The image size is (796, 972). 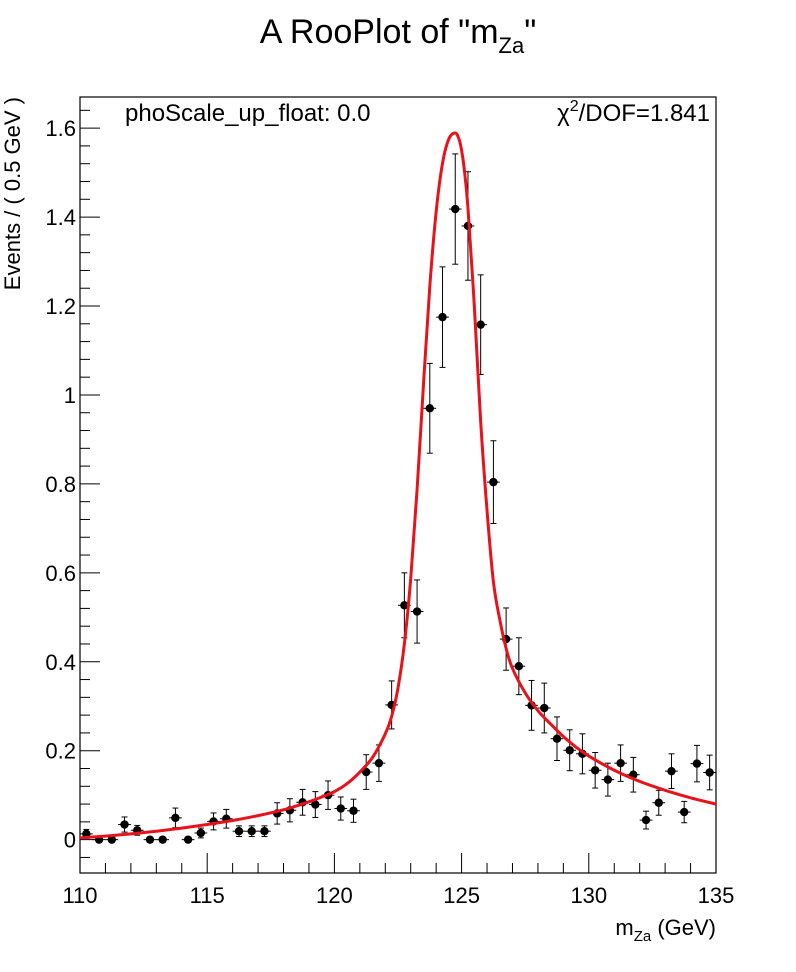 What do you see at coordinates (70, 395) in the screenshot?
I see `y-tick-label: 1` at bounding box center [70, 395].